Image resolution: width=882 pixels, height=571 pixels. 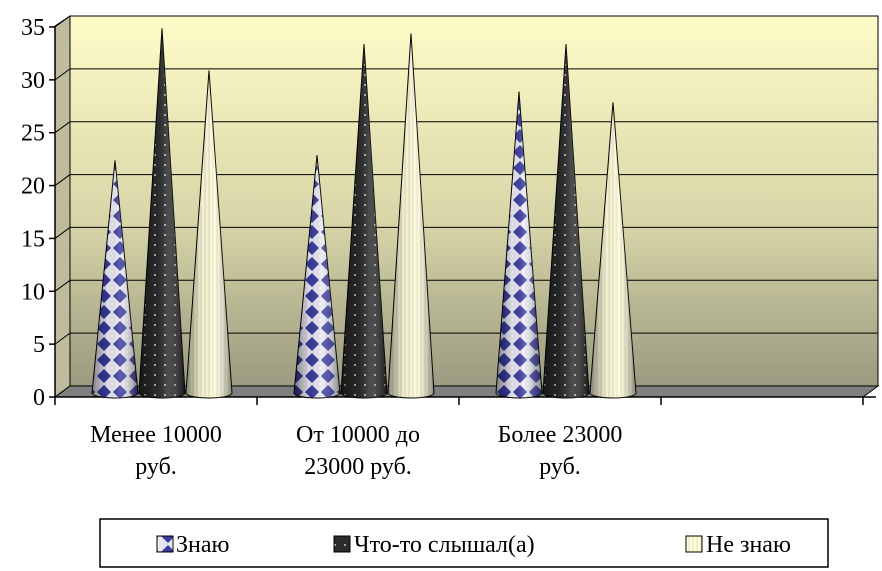 I want to click on legend-label-chto-to-slyshal: Что-то слышал(а), so click(x=444, y=545).